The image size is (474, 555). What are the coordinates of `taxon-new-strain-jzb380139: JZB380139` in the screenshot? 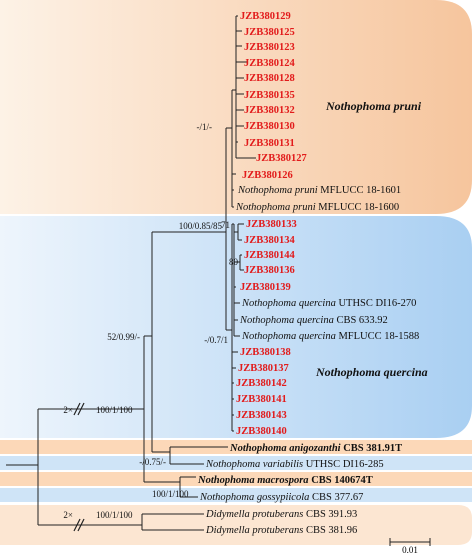 It's located at (265, 287).